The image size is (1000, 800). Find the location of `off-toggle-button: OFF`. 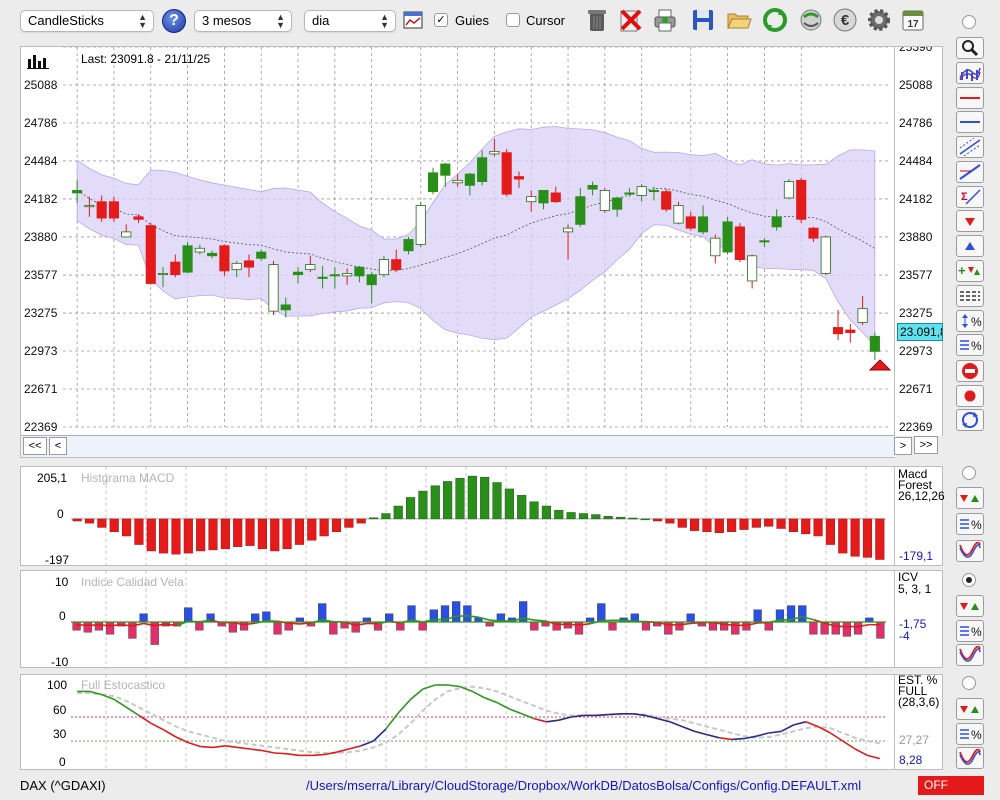

off-toggle-button: OFF is located at coordinates (951, 785).